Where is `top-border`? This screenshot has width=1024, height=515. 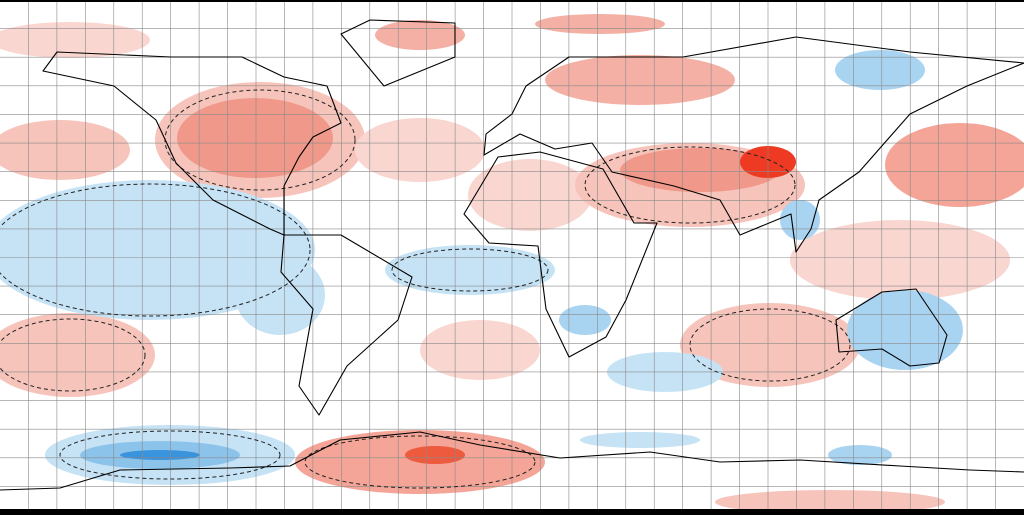 top-border is located at coordinates (512, 1).